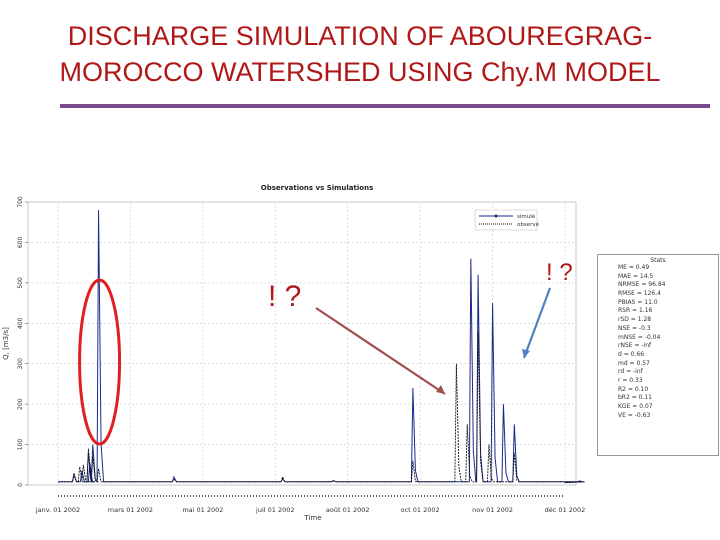 This screenshot has width=720, height=540. What do you see at coordinates (537, 323) in the screenshot?
I see `arrow-right` at bounding box center [537, 323].